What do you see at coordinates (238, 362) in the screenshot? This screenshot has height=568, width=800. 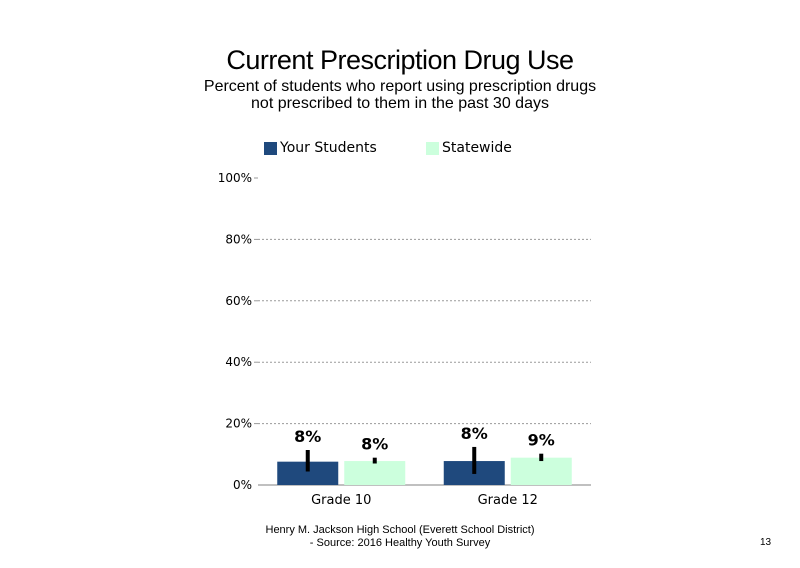 I see `y-tick-label: 40%` at bounding box center [238, 362].